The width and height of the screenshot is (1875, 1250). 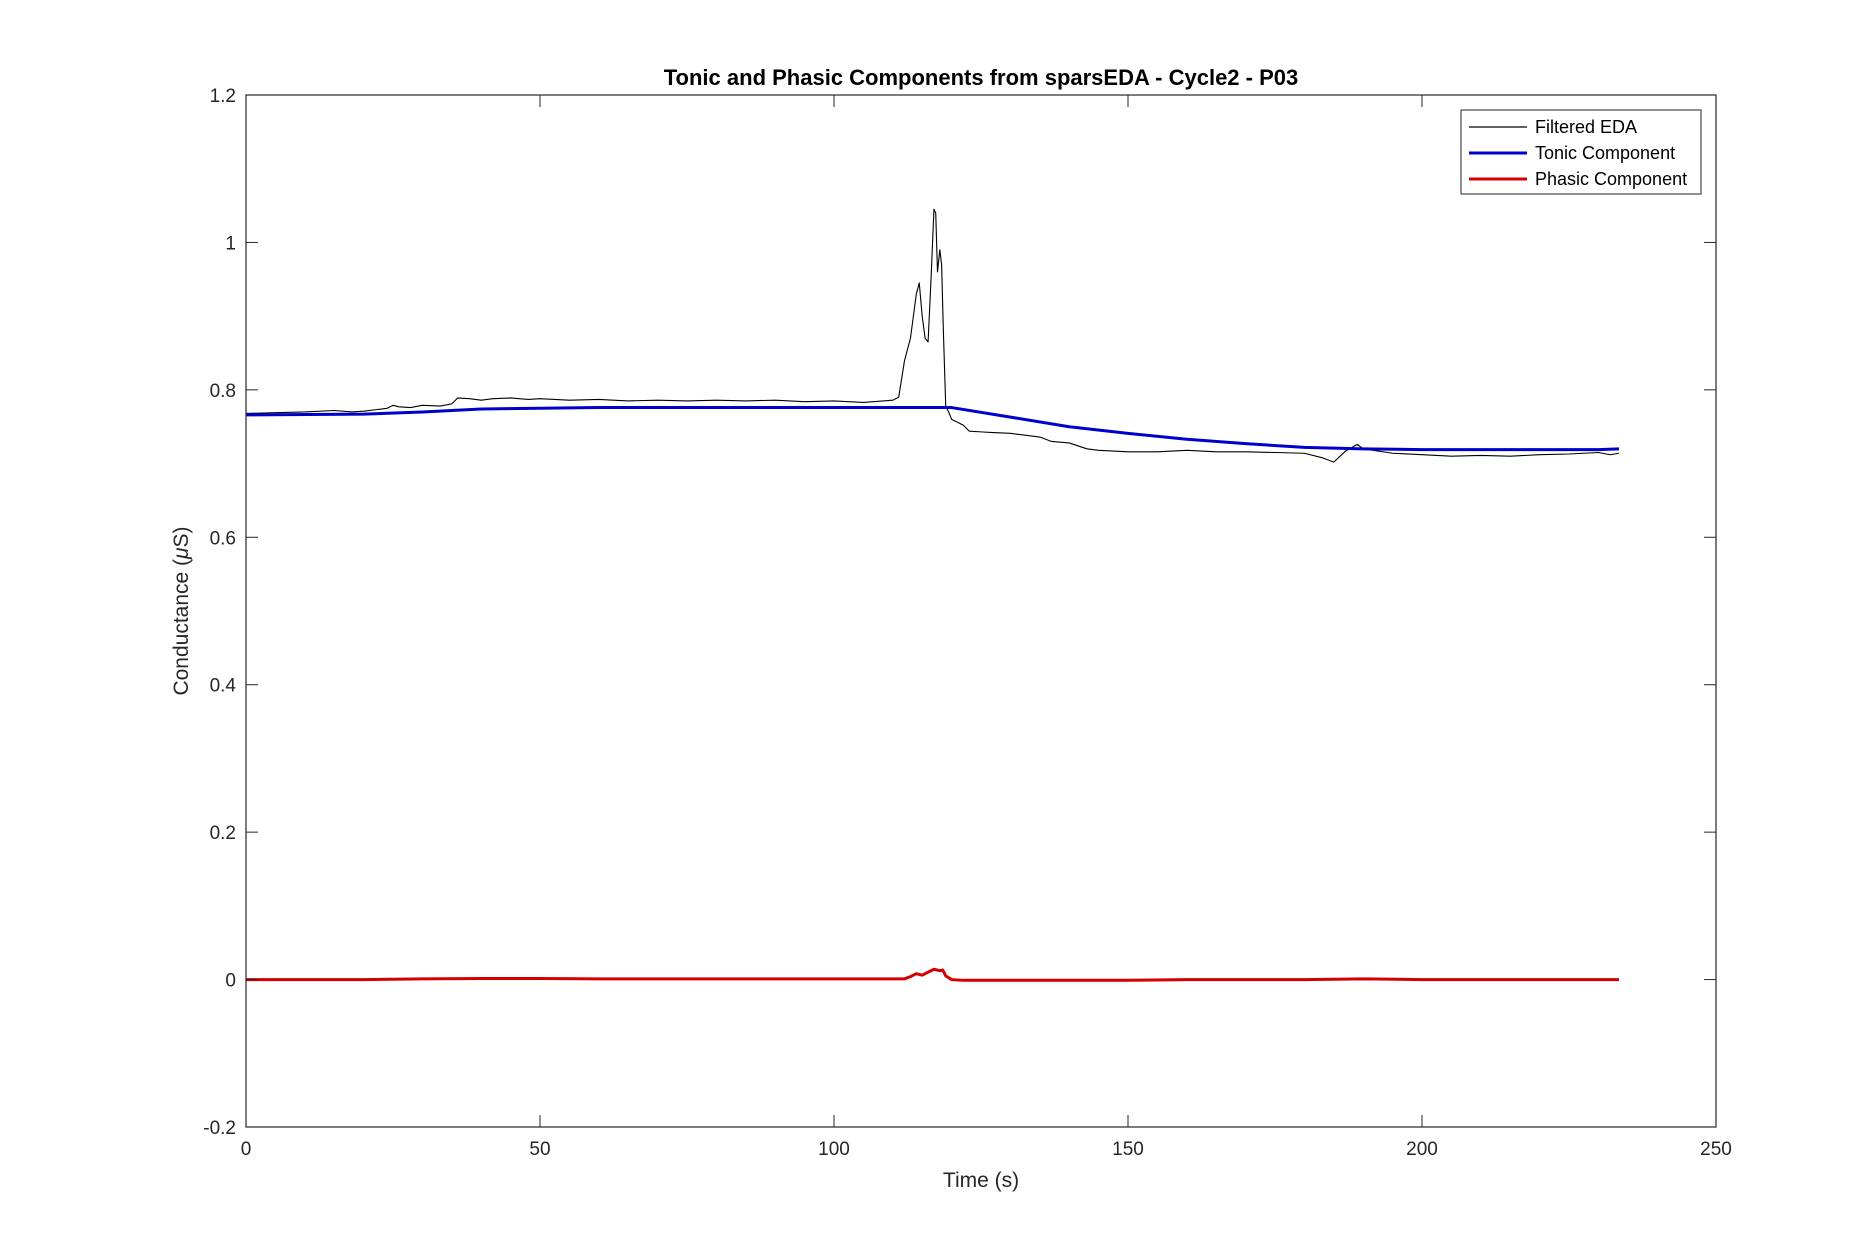 I want to click on y-axis-label-prefix: Conductance (, so click(x=181, y=627).